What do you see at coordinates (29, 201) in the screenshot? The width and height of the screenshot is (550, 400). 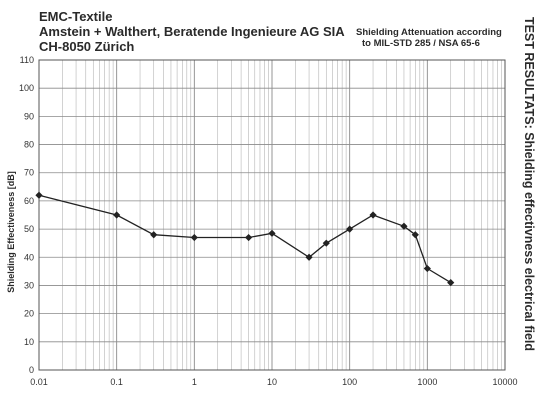 I see `y-tick-label: 60` at bounding box center [29, 201].